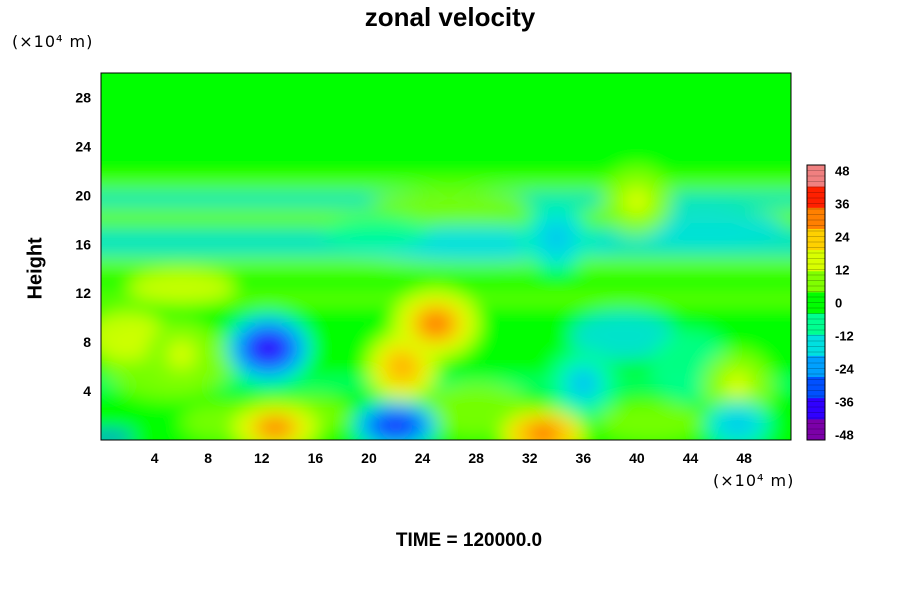 Image resolution: width=900 pixels, height=600 pixels. Describe the element at coordinates (423, 458) in the screenshot. I see `x-tick-label: 24` at that location.